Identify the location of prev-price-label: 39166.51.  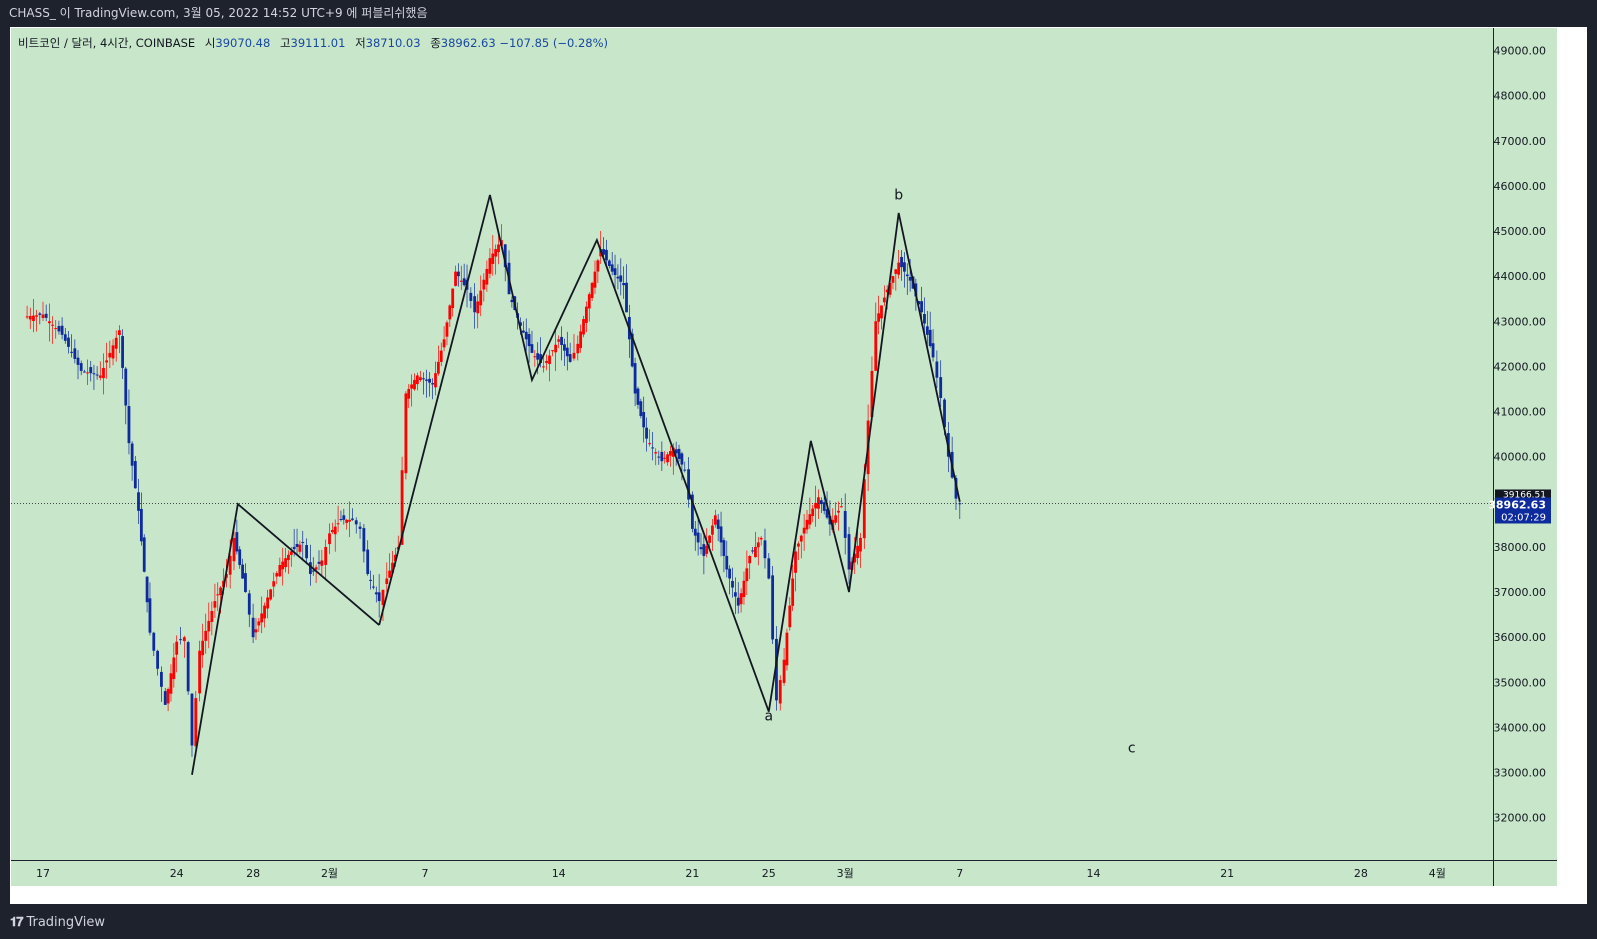
(1524, 495).